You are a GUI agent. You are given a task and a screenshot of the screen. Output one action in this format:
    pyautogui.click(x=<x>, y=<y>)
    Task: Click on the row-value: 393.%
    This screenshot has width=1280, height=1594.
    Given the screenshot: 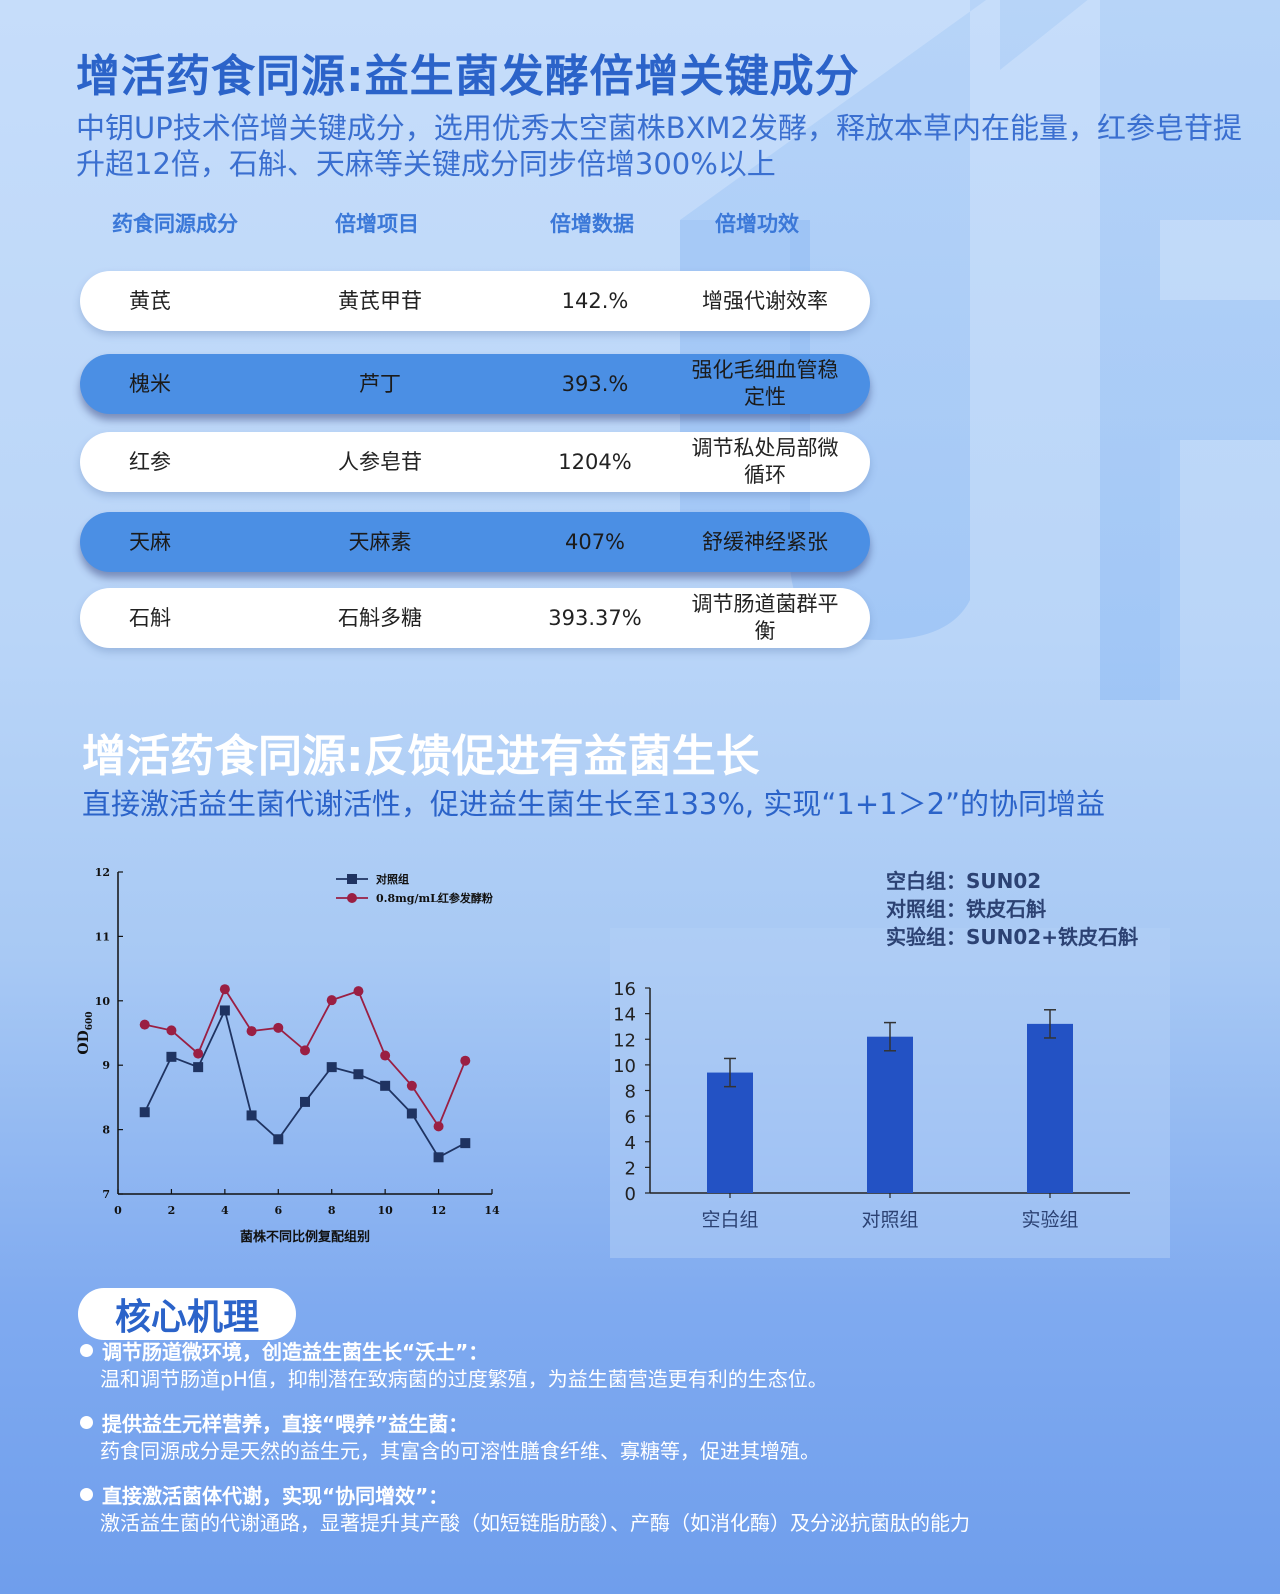 What is the action you would take?
    pyautogui.click(x=595, y=383)
    